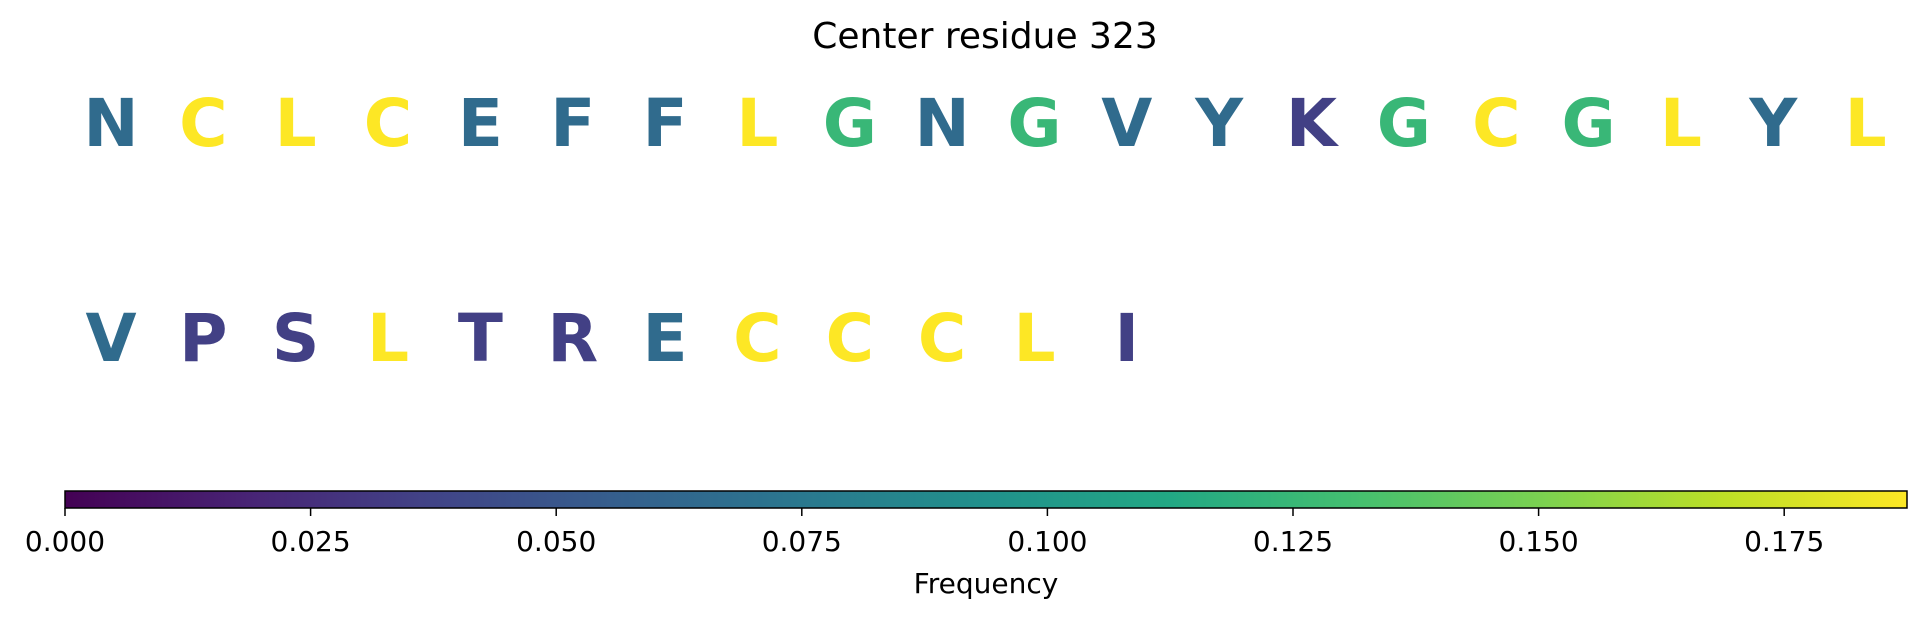 The height and width of the screenshot is (619, 1927). Describe the element at coordinates (1313, 123) in the screenshot. I see `residue-letter: K` at that location.